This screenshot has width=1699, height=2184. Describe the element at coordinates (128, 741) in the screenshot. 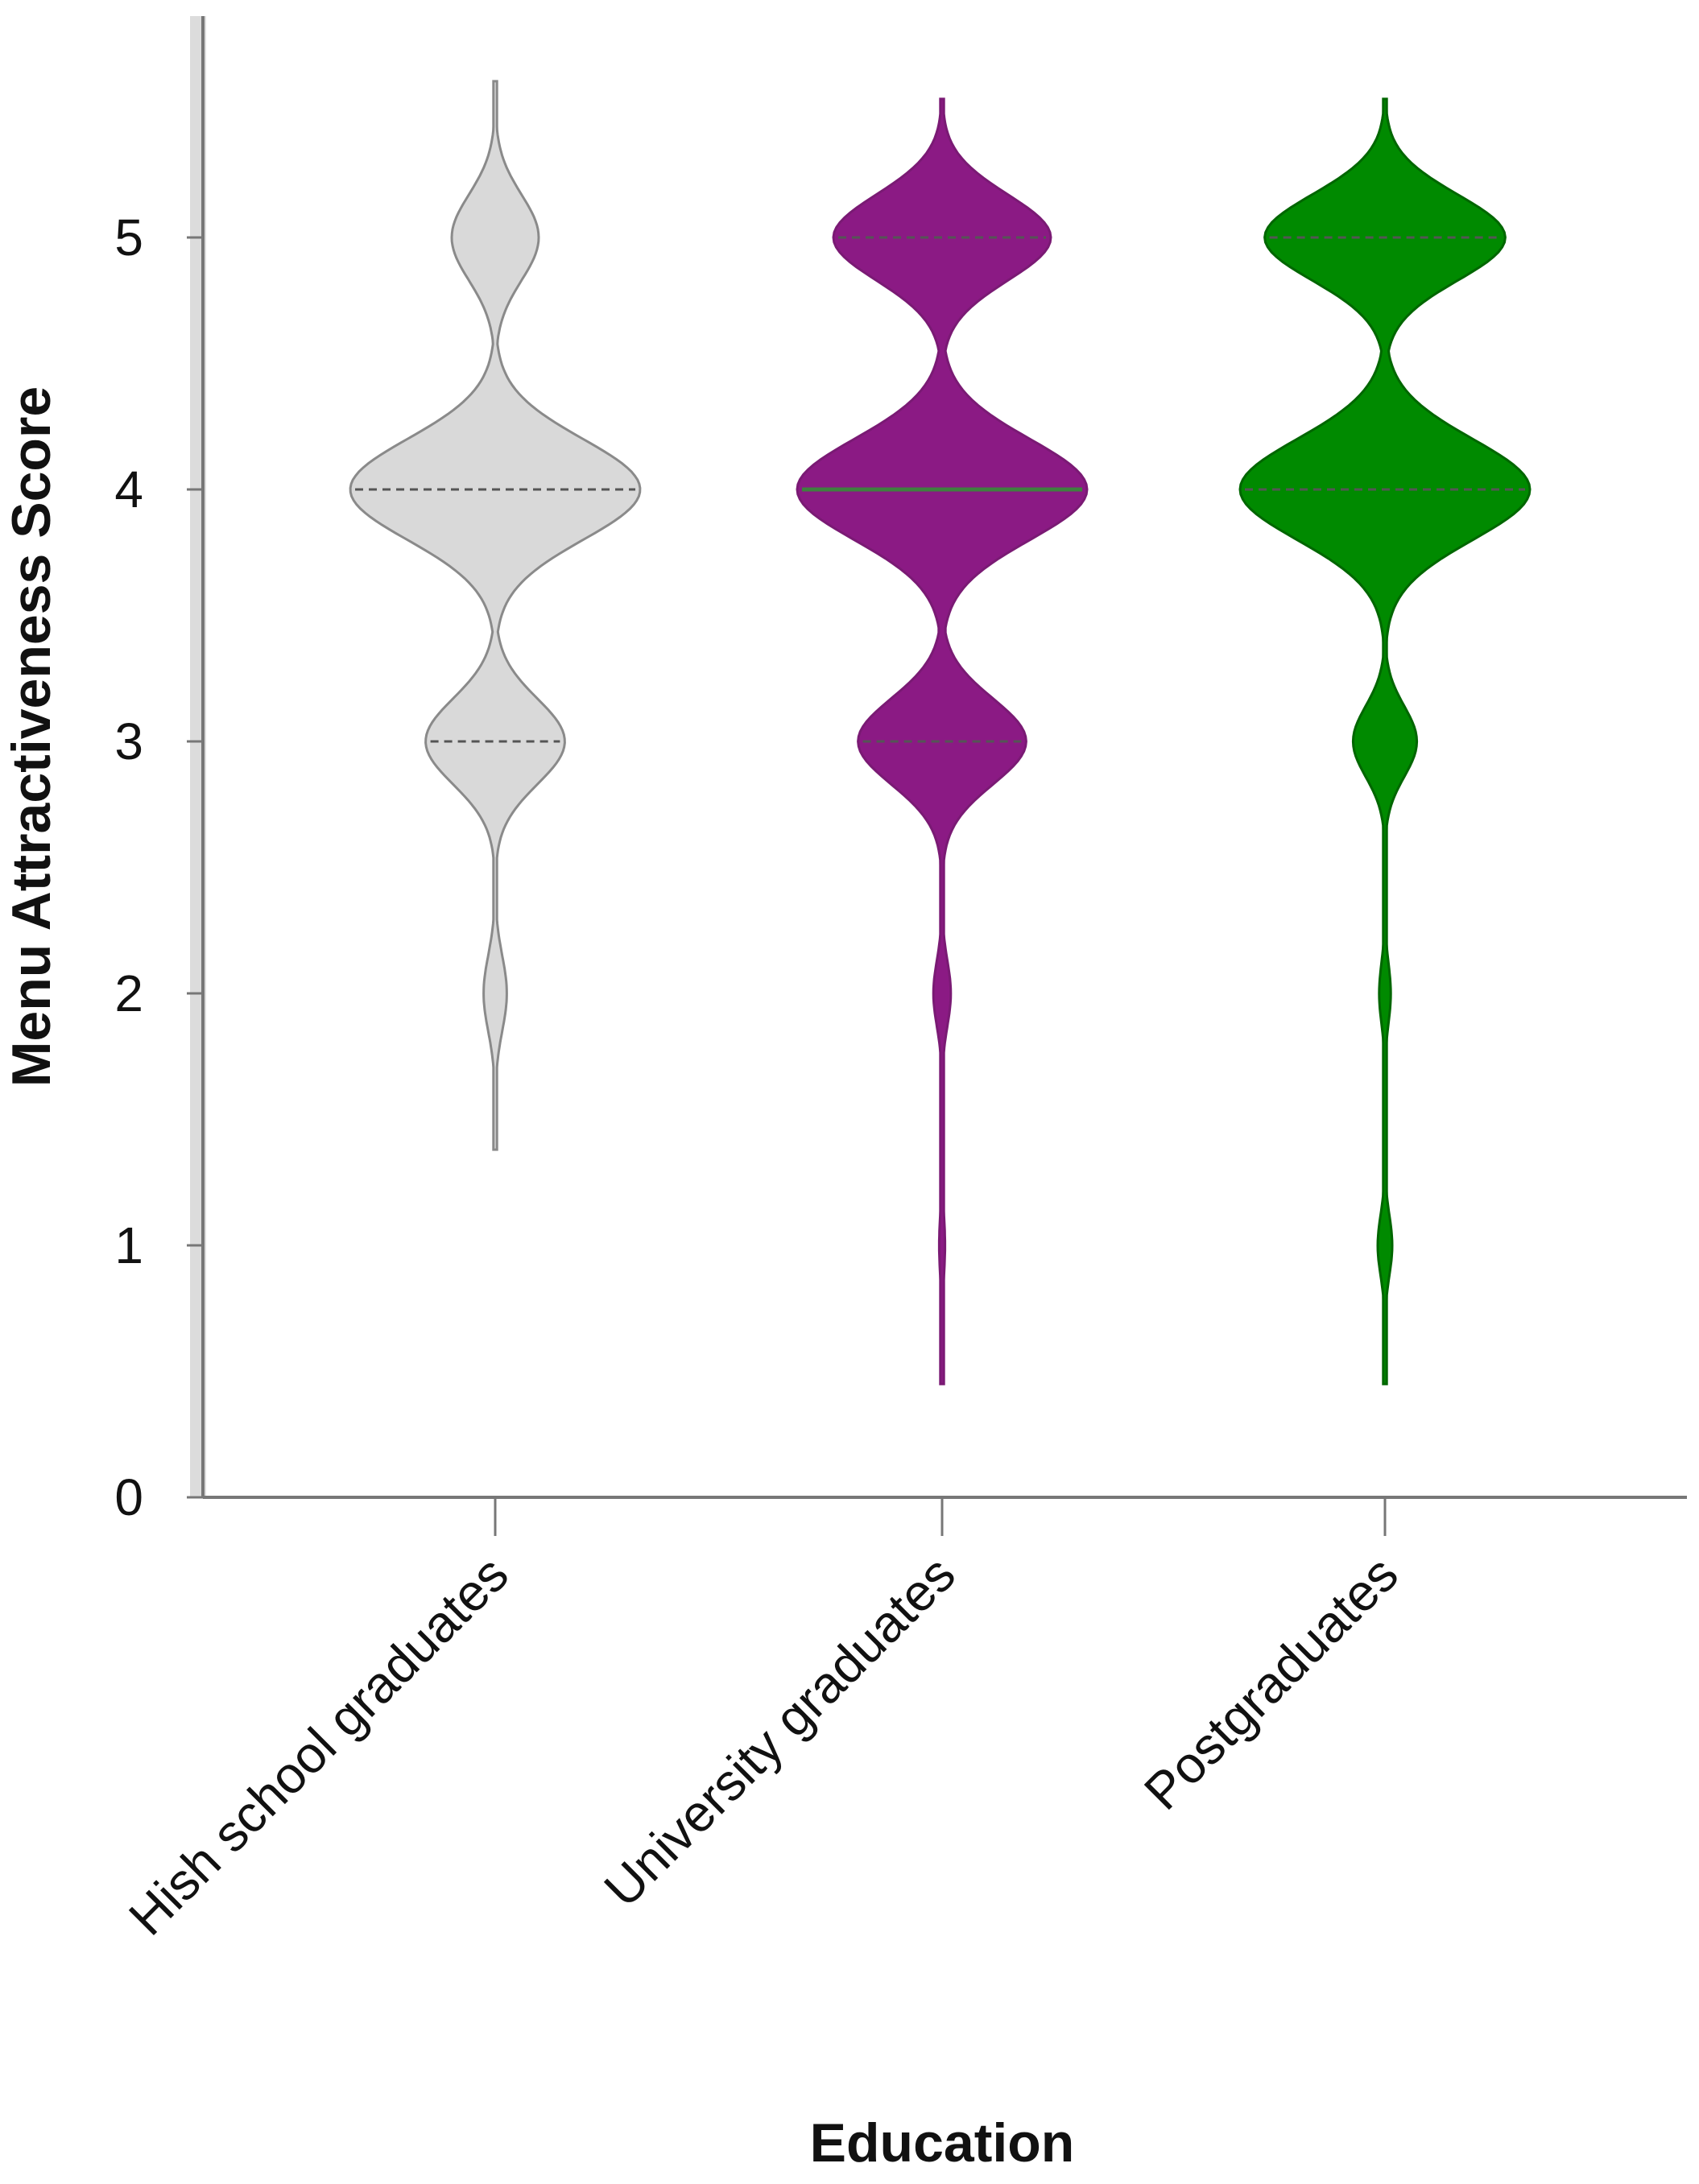

I see `y-tick-label: 3` at that location.